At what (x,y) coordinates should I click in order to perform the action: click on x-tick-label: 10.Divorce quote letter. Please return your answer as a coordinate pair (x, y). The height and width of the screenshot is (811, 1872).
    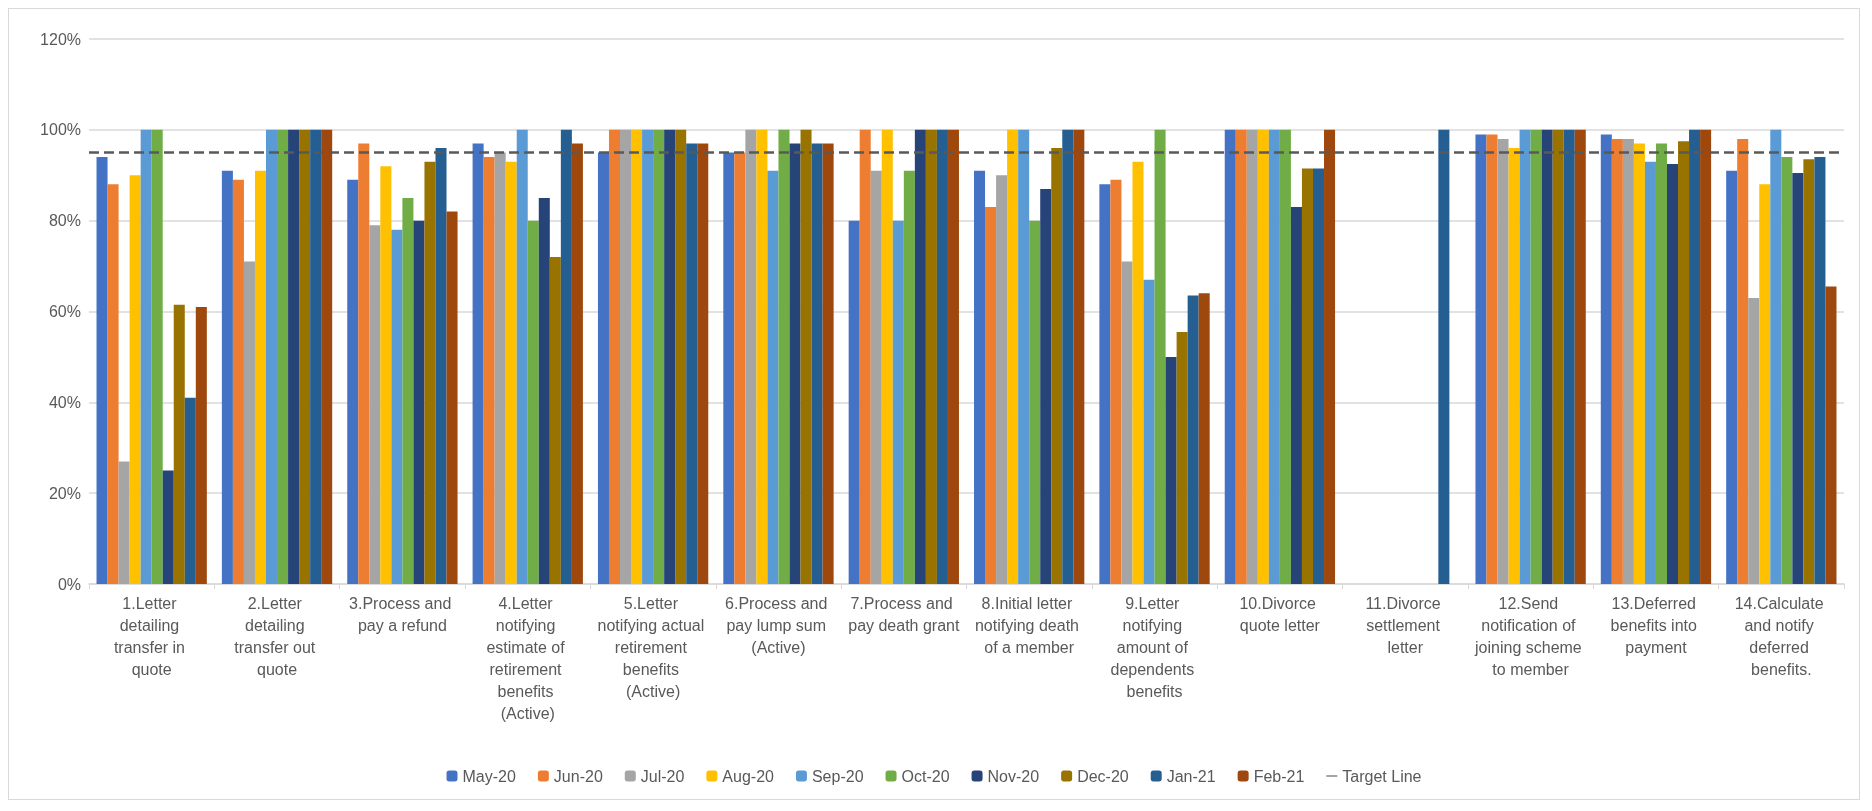
    Looking at the image, I should click on (1280, 614).